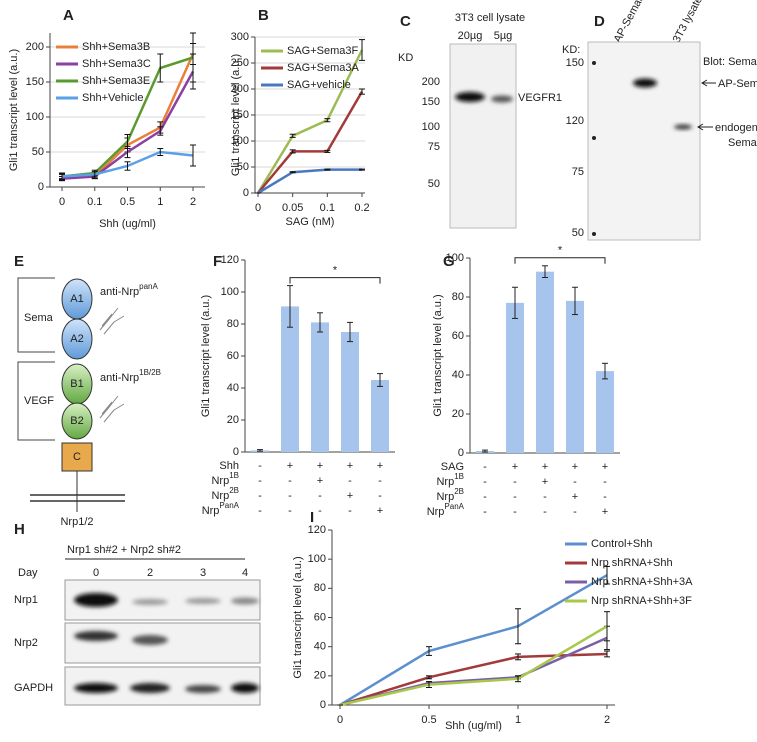 Image resolution: width=757 pixels, height=742 pixels. What do you see at coordinates (594, 138) in the screenshot?
I see `ladder-dot` at bounding box center [594, 138].